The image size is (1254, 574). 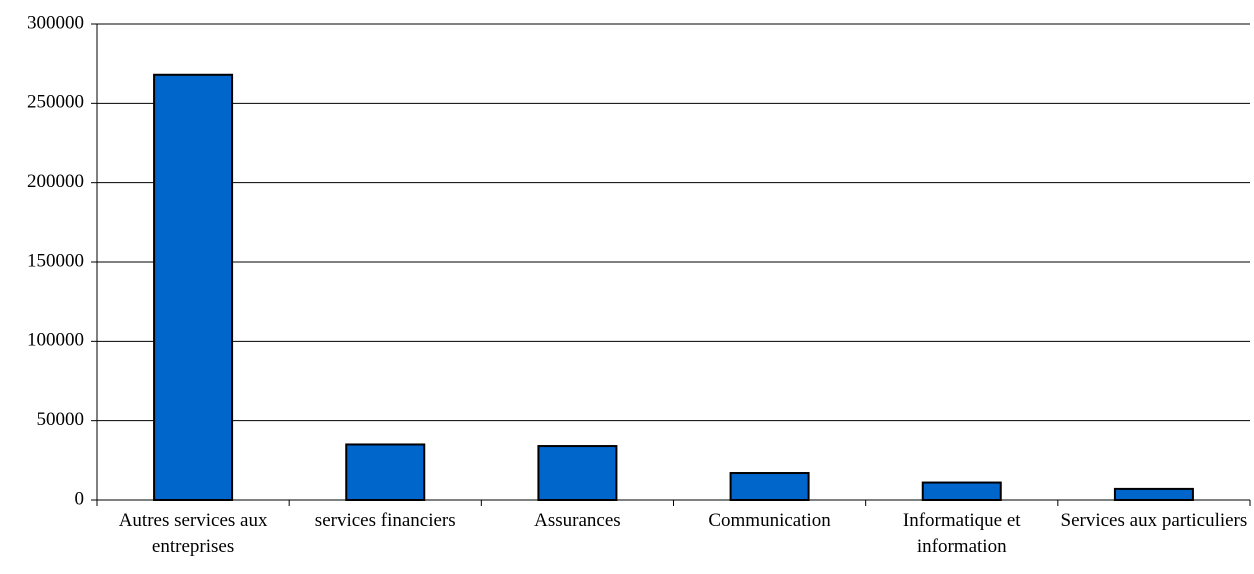 What do you see at coordinates (1154, 520) in the screenshot?
I see `x-tick-label: Services aux particuliers` at bounding box center [1154, 520].